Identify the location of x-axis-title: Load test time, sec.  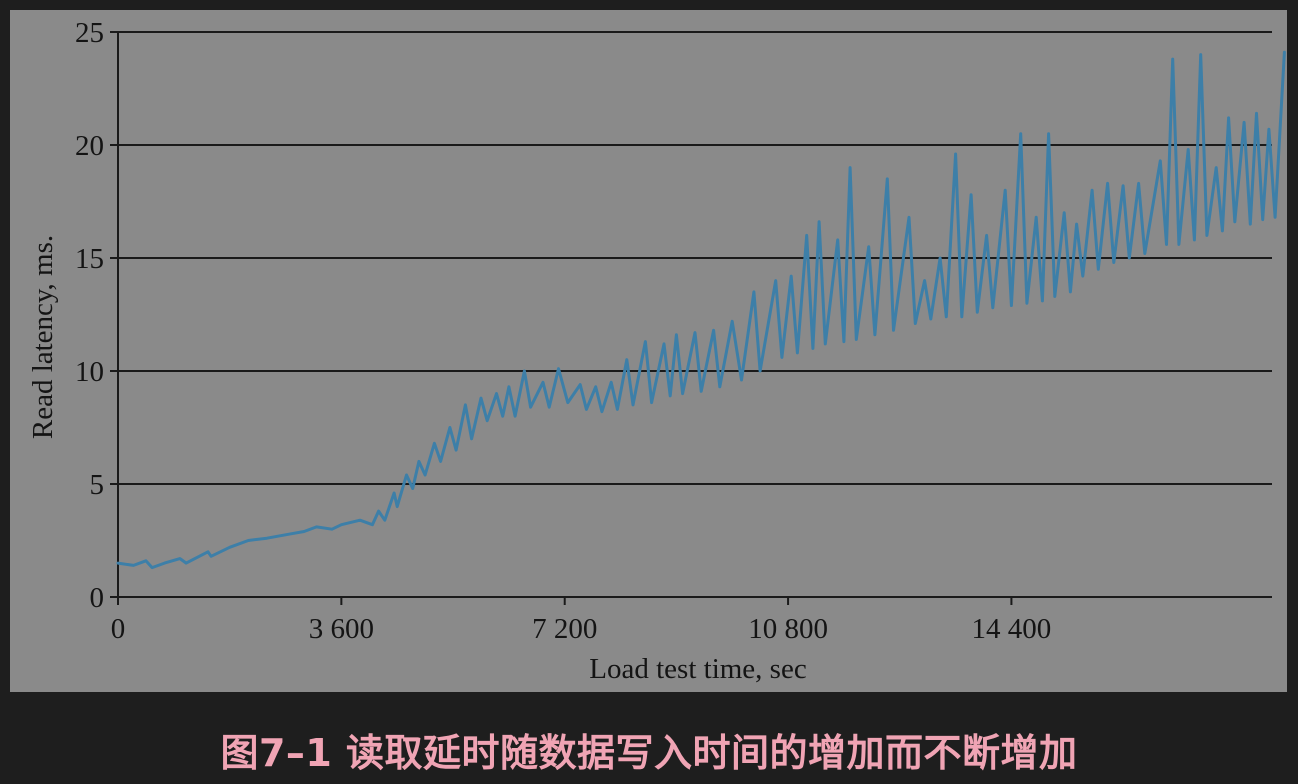
(697, 669).